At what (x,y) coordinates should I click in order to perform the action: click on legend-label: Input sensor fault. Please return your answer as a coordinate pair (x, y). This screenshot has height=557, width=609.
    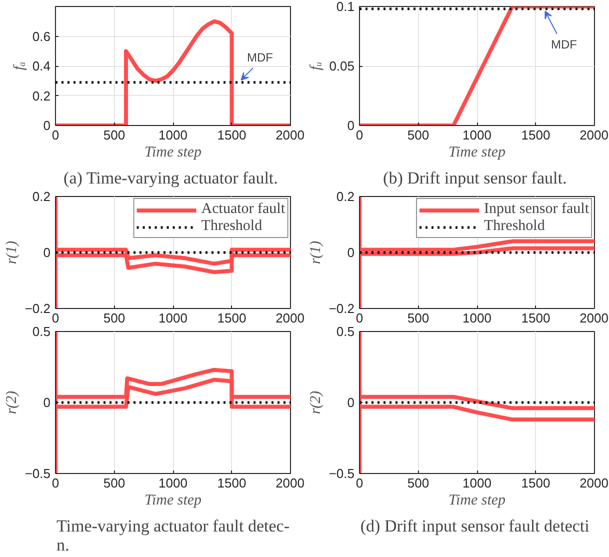
    Looking at the image, I should click on (536, 209).